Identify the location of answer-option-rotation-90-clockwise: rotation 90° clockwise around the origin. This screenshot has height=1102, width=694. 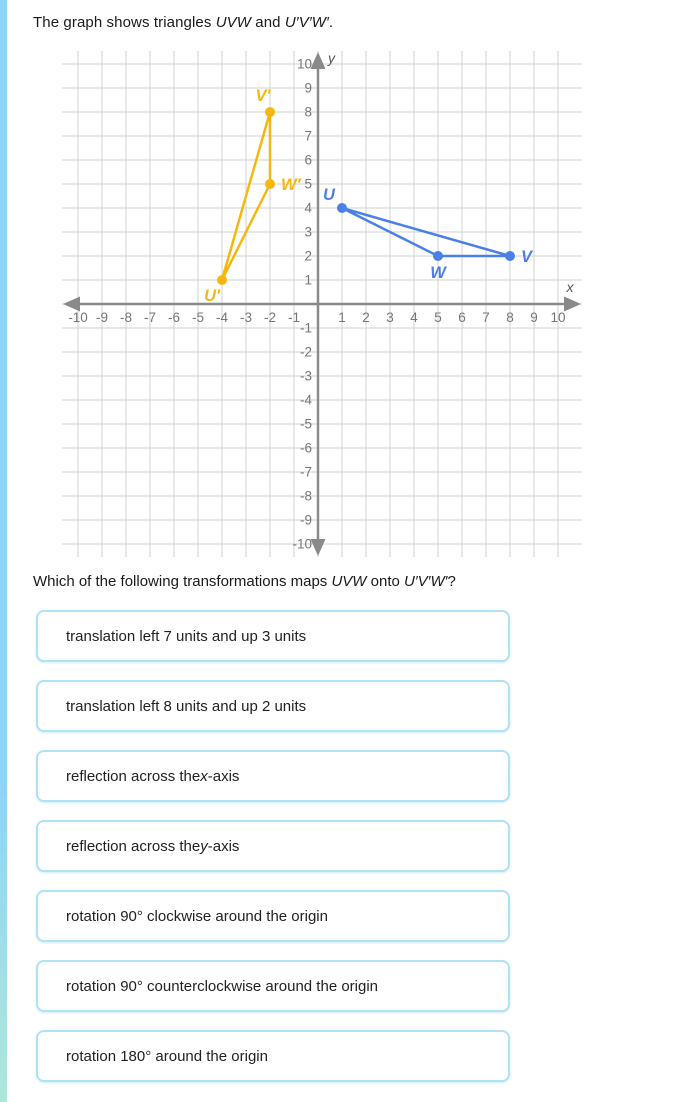
(273, 916).